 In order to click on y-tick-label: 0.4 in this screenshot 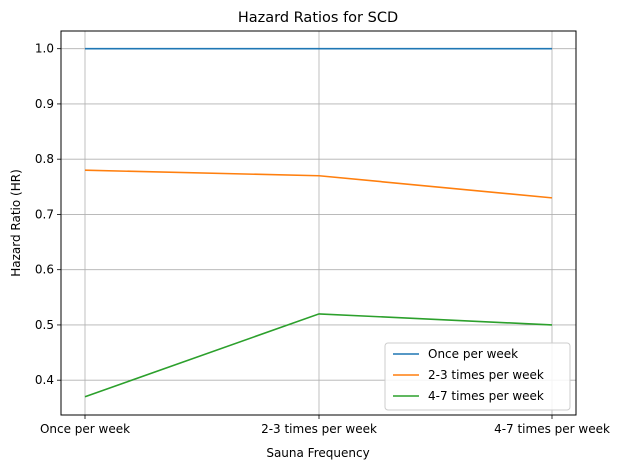, I will do `click(44, 380)`.